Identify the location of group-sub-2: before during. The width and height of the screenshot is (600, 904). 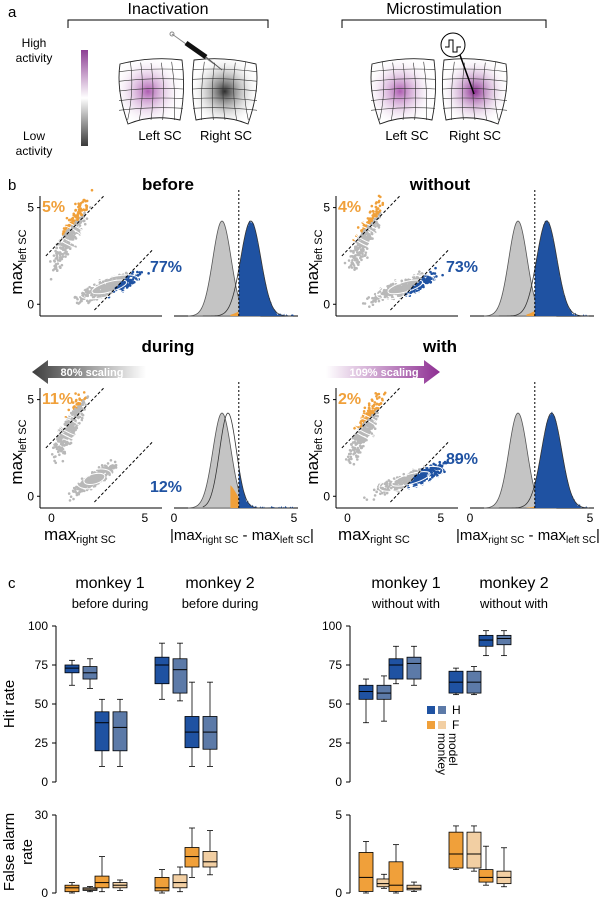
(220, 603).